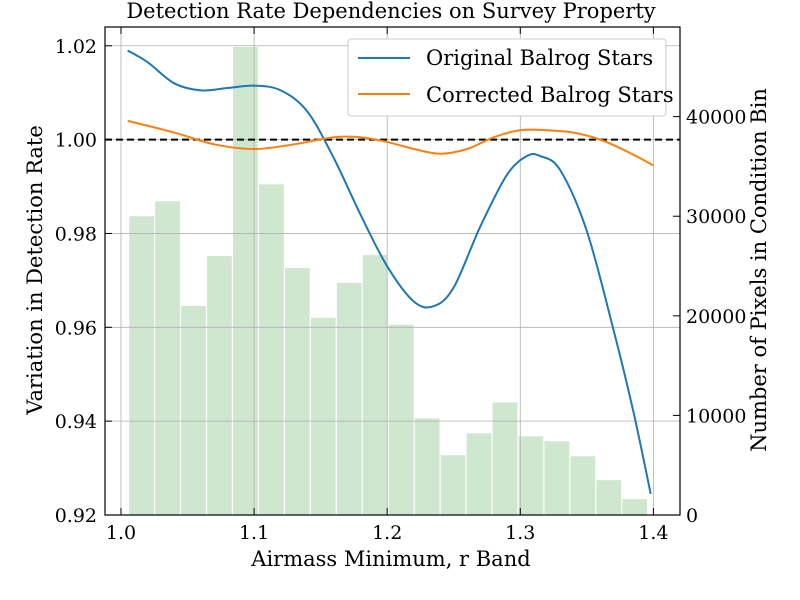  I want to click on y-tick-label: 1.02, so click(76, 47).